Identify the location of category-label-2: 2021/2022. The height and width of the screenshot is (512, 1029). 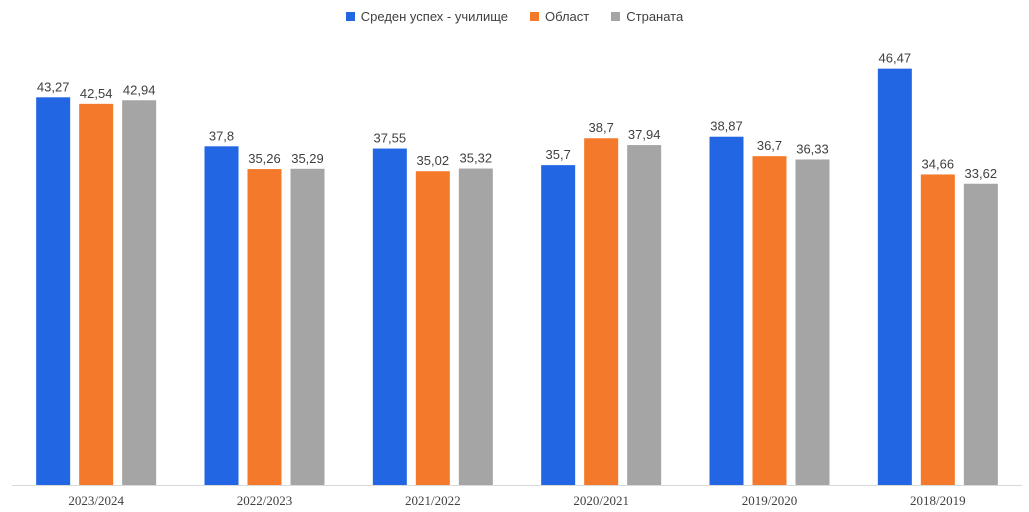
(433, 500).